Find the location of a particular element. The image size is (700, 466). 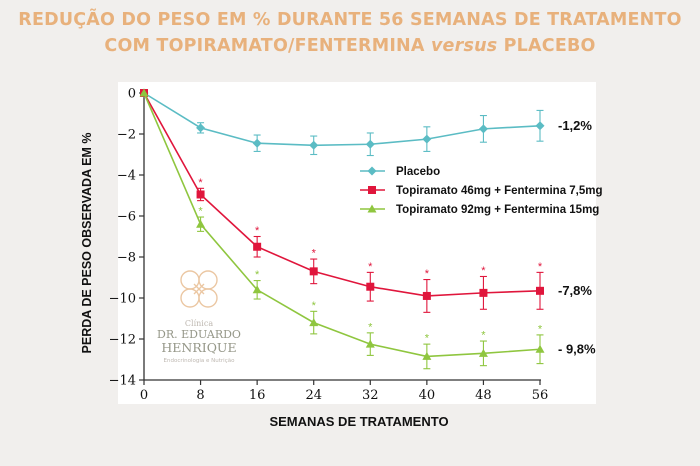

logo-line-3: HENRIQUE is located at coordinates (198, 347).